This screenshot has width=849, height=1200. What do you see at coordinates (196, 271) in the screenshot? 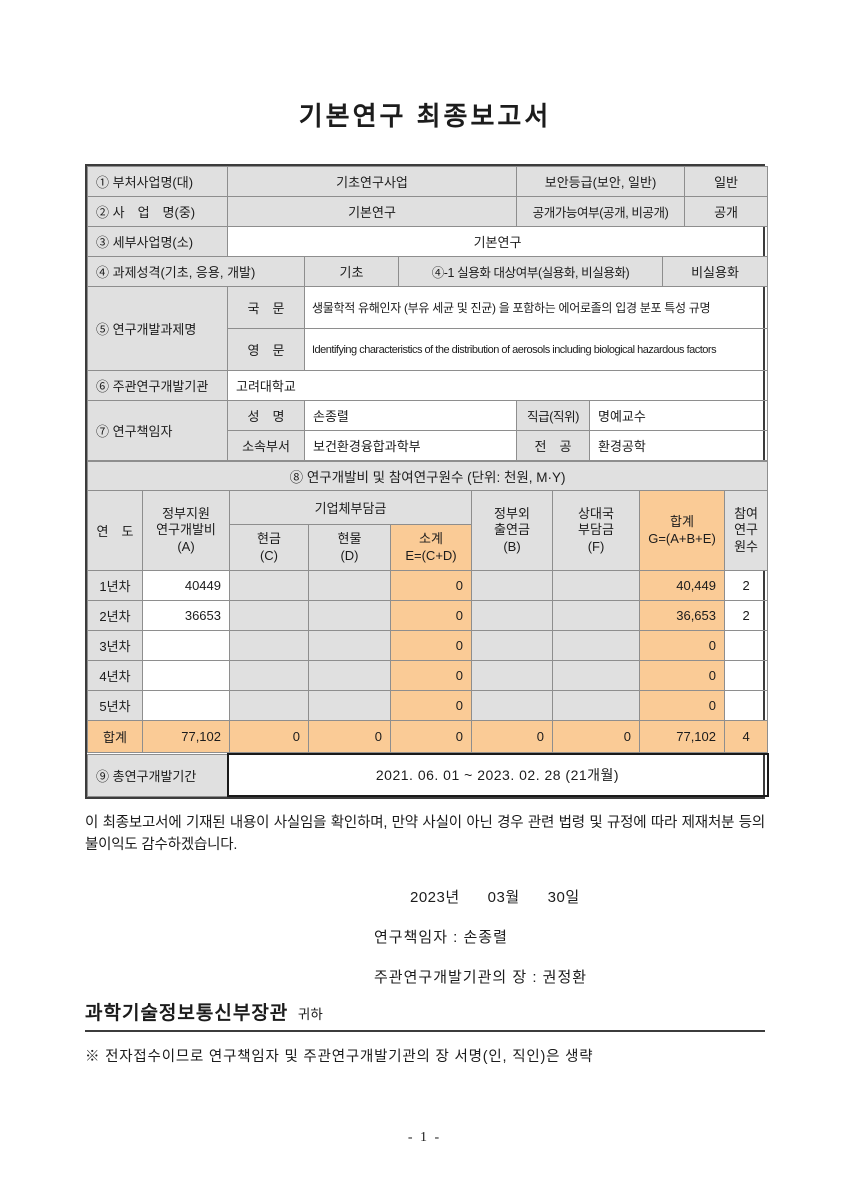
I see `label-project-type: ④ 과제성격(기초, 응용, 개발)` at bounding box center [196, 271].